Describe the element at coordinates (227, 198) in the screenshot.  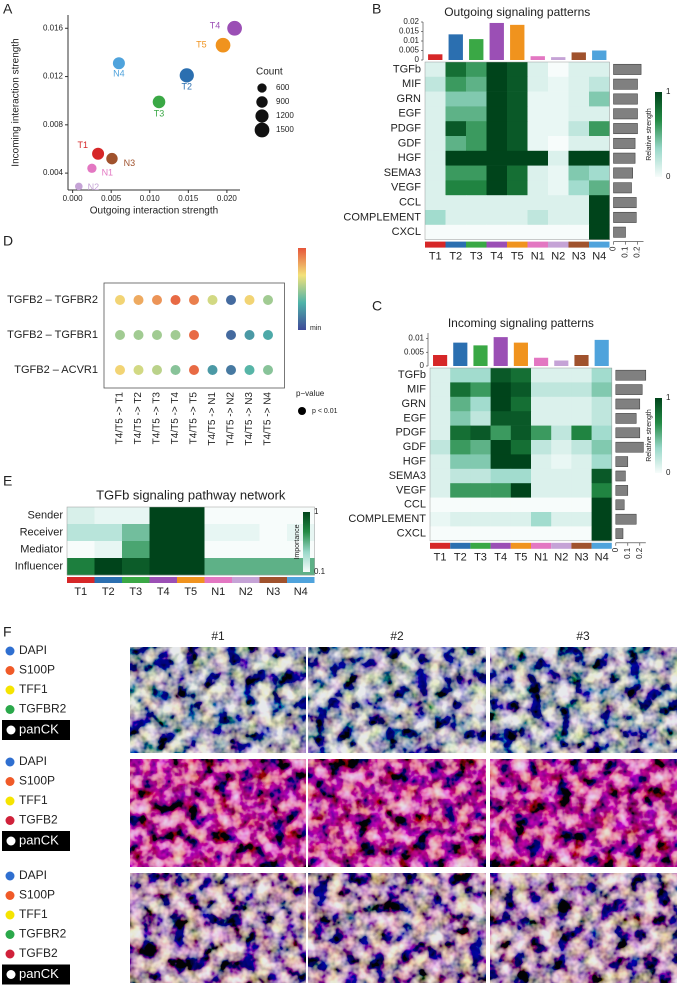
I see `x-tick-label: 0.020` at that location.